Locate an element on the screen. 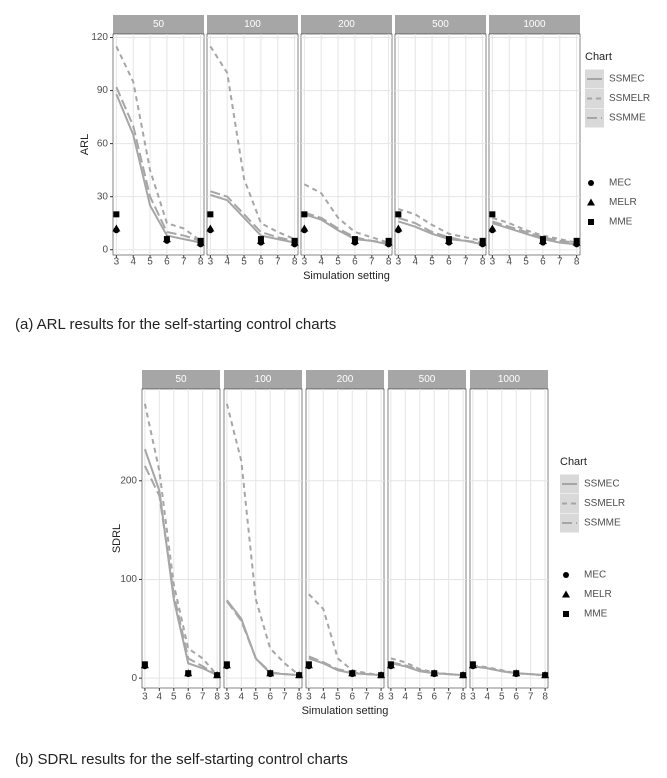 This screenshot has height=778, width=667. legend-label: MME is located at coordinates (596, 614).